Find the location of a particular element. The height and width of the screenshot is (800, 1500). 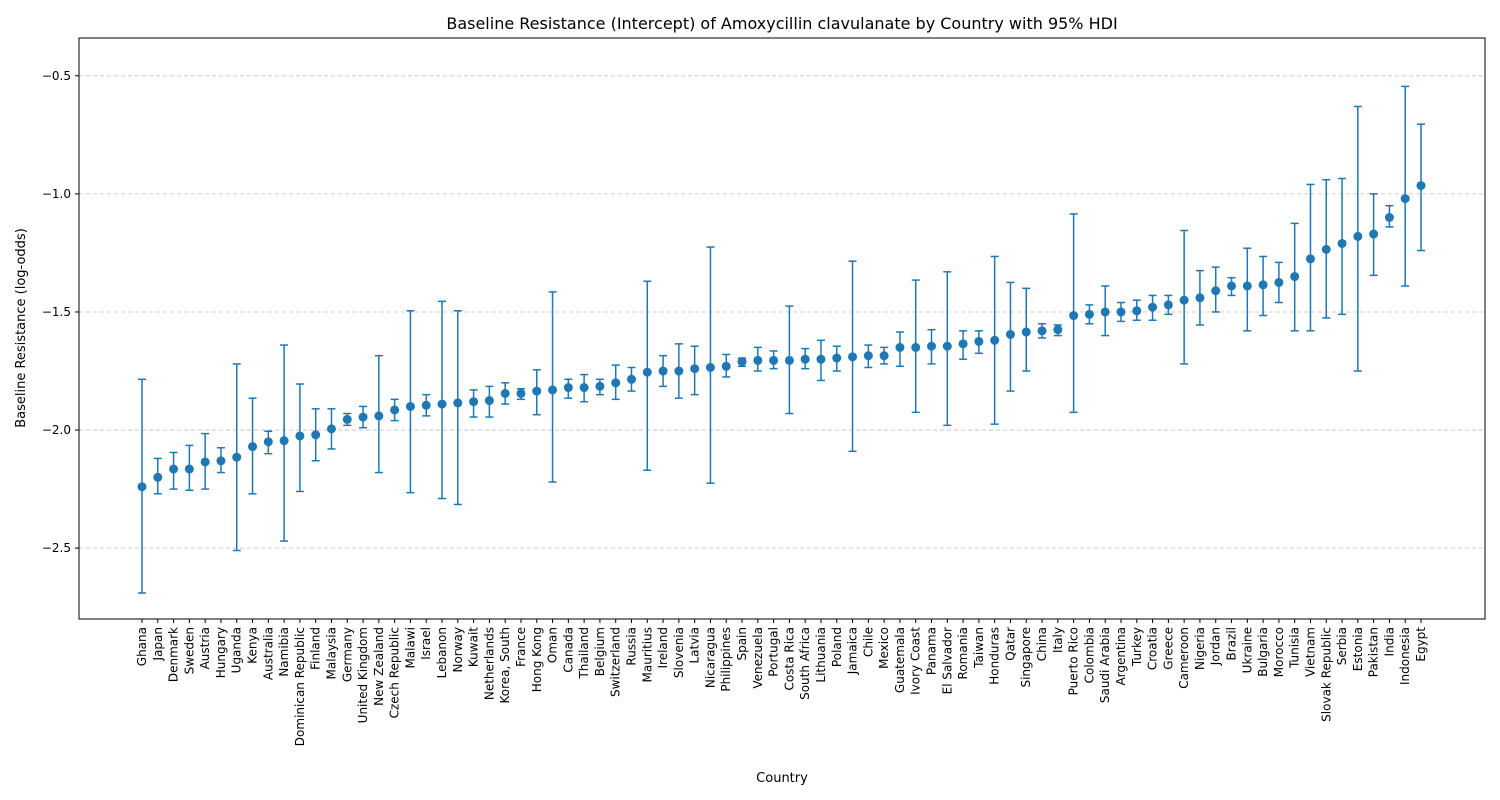

x-tick-label: Panama is located at coordinates (932, 651).